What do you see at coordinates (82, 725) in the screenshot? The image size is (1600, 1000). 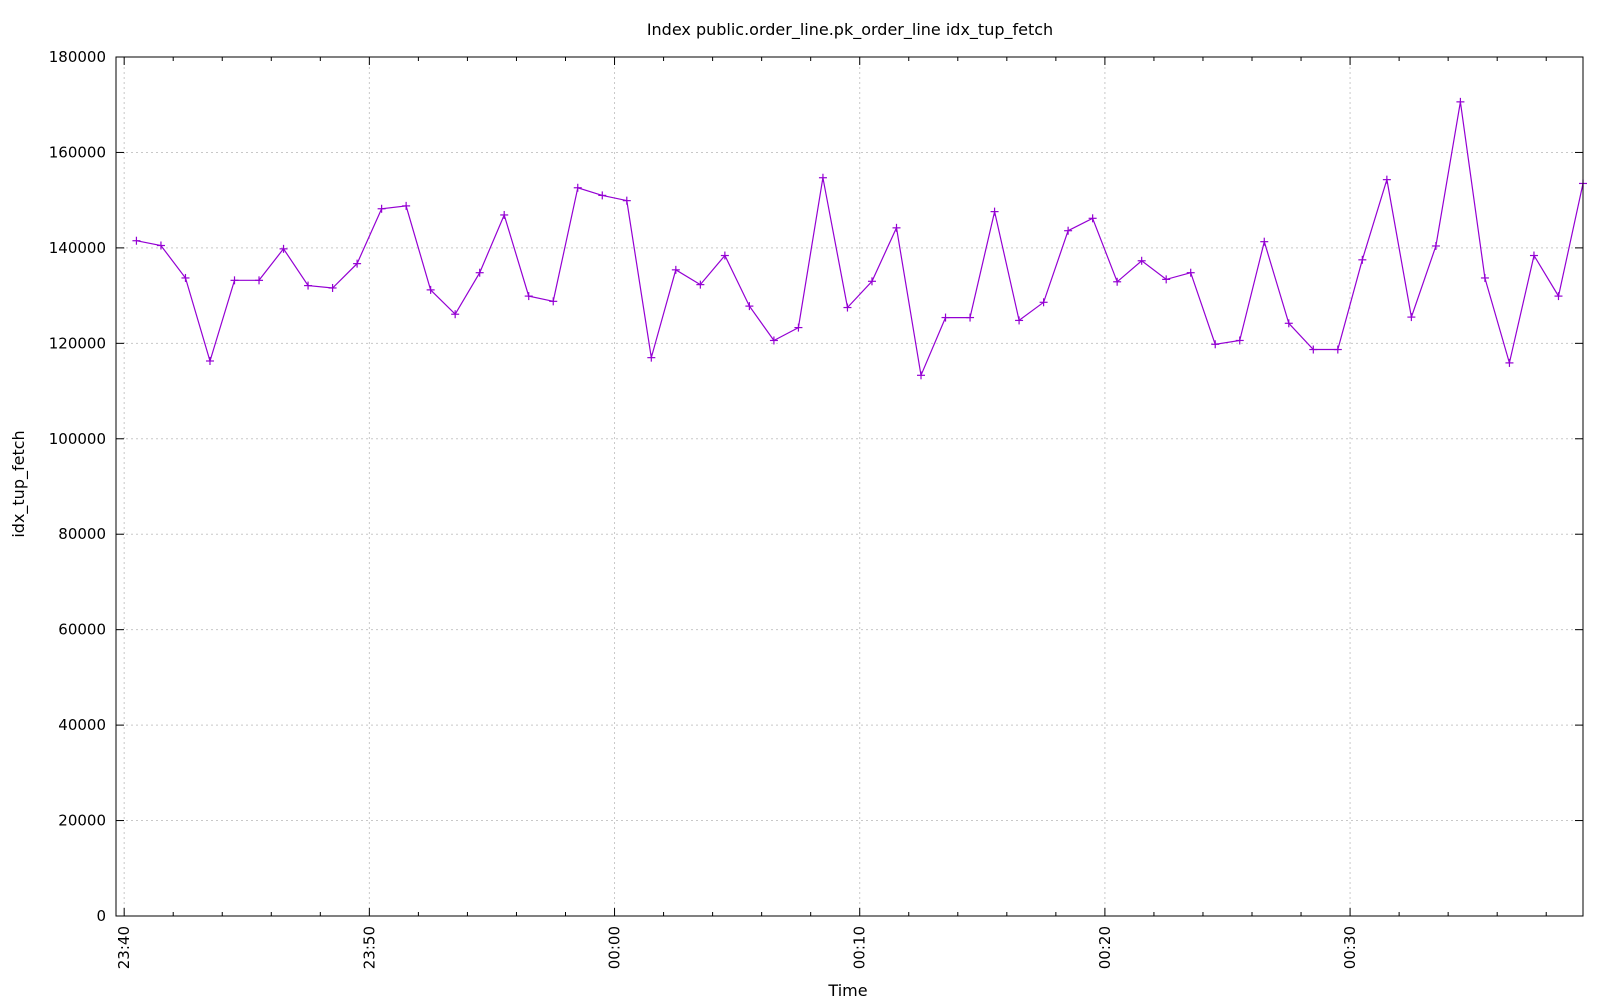 I see `y-tick-label: 40000` at bounding box center [82, 725].